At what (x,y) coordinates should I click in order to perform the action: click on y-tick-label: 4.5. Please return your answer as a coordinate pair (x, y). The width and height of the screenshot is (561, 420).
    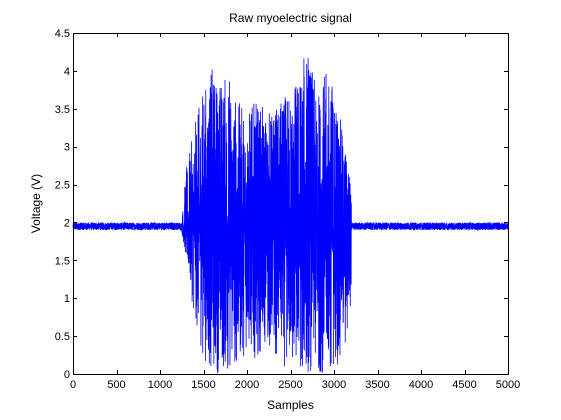
    Looking at the image, I should click on (62, 34).